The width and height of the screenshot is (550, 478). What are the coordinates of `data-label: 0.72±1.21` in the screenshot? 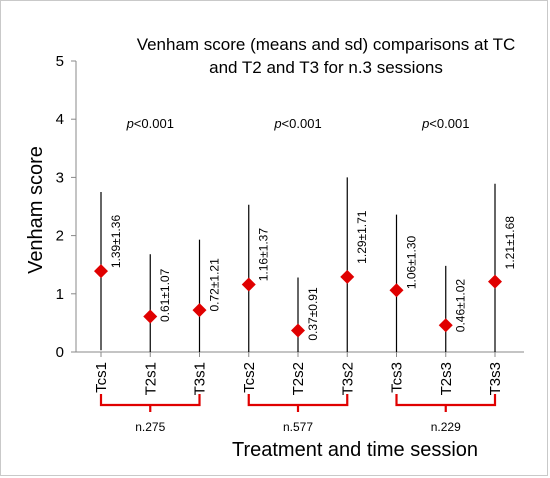 It's located at (215, 285).